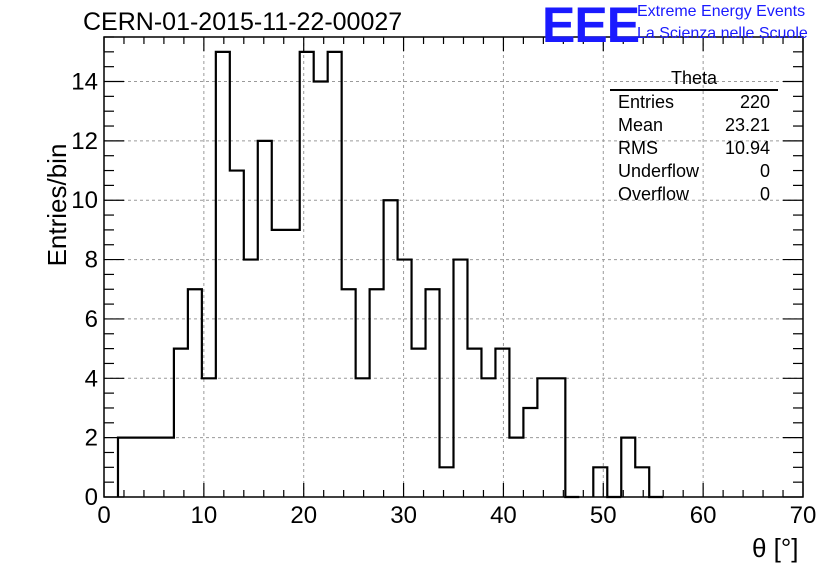 Image resolution: width=836 pixels, height=572 pixels. I want to click on stats-row-entries: Entries 220, so click(694, 102).